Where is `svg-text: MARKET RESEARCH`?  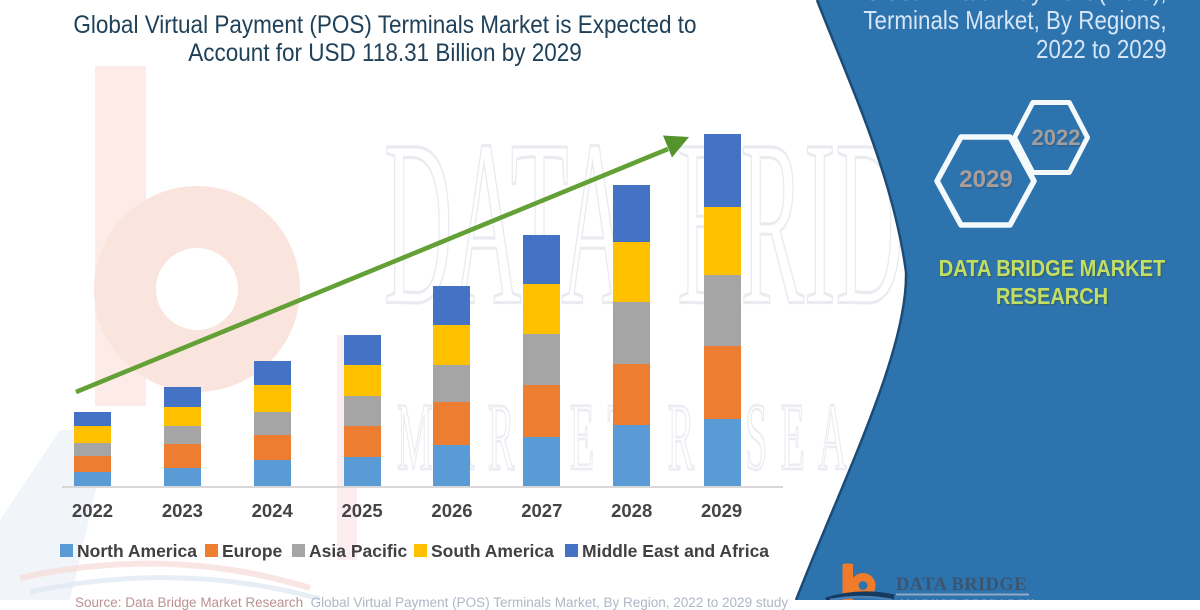 svg-text: MARKET RESEARCH is located at coordinates (968, 598).